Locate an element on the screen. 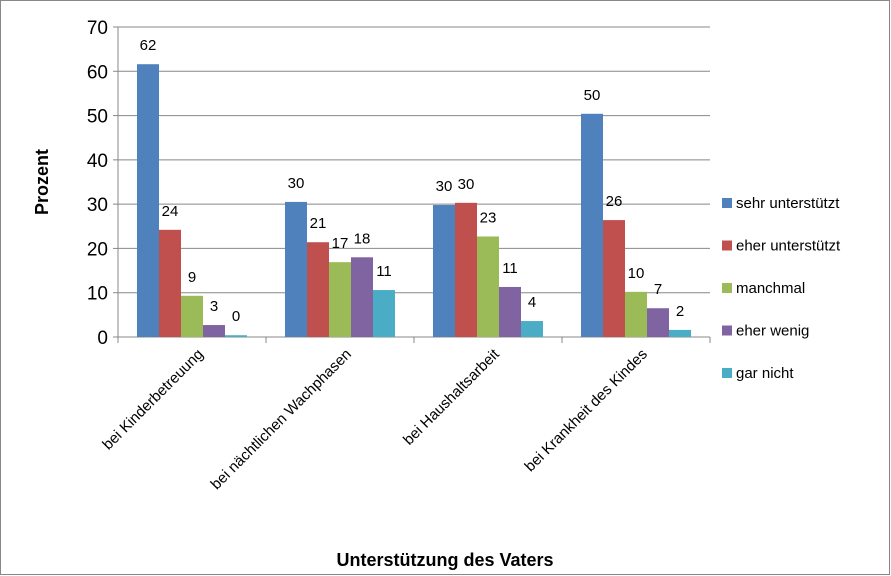 This screenshot has width=891, height=576. y-tick-label: 40 is located at coordinates (97, 161).